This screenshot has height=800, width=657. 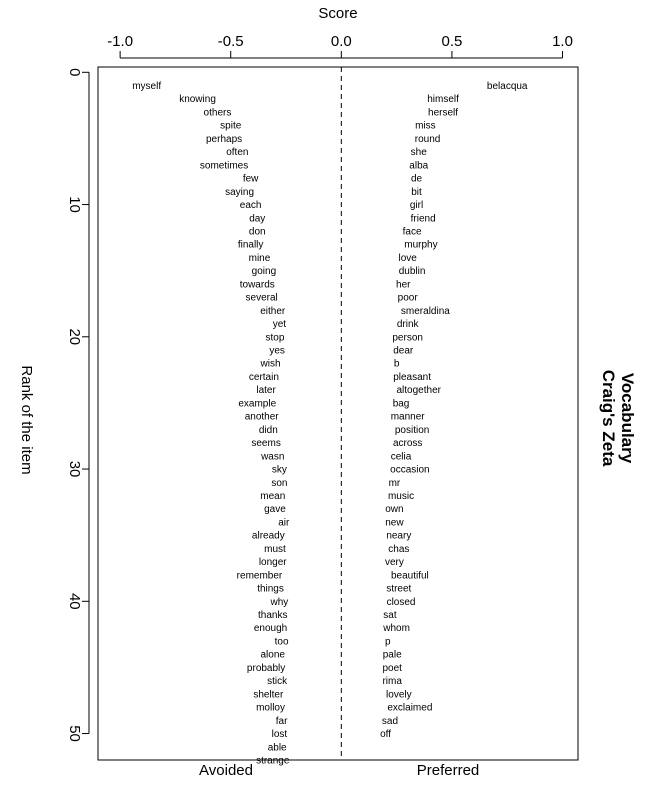 What do you see at coordinates (280, 324) in the screenshot?
I see `avoided-word: yet` at bounding box center [280, 324].